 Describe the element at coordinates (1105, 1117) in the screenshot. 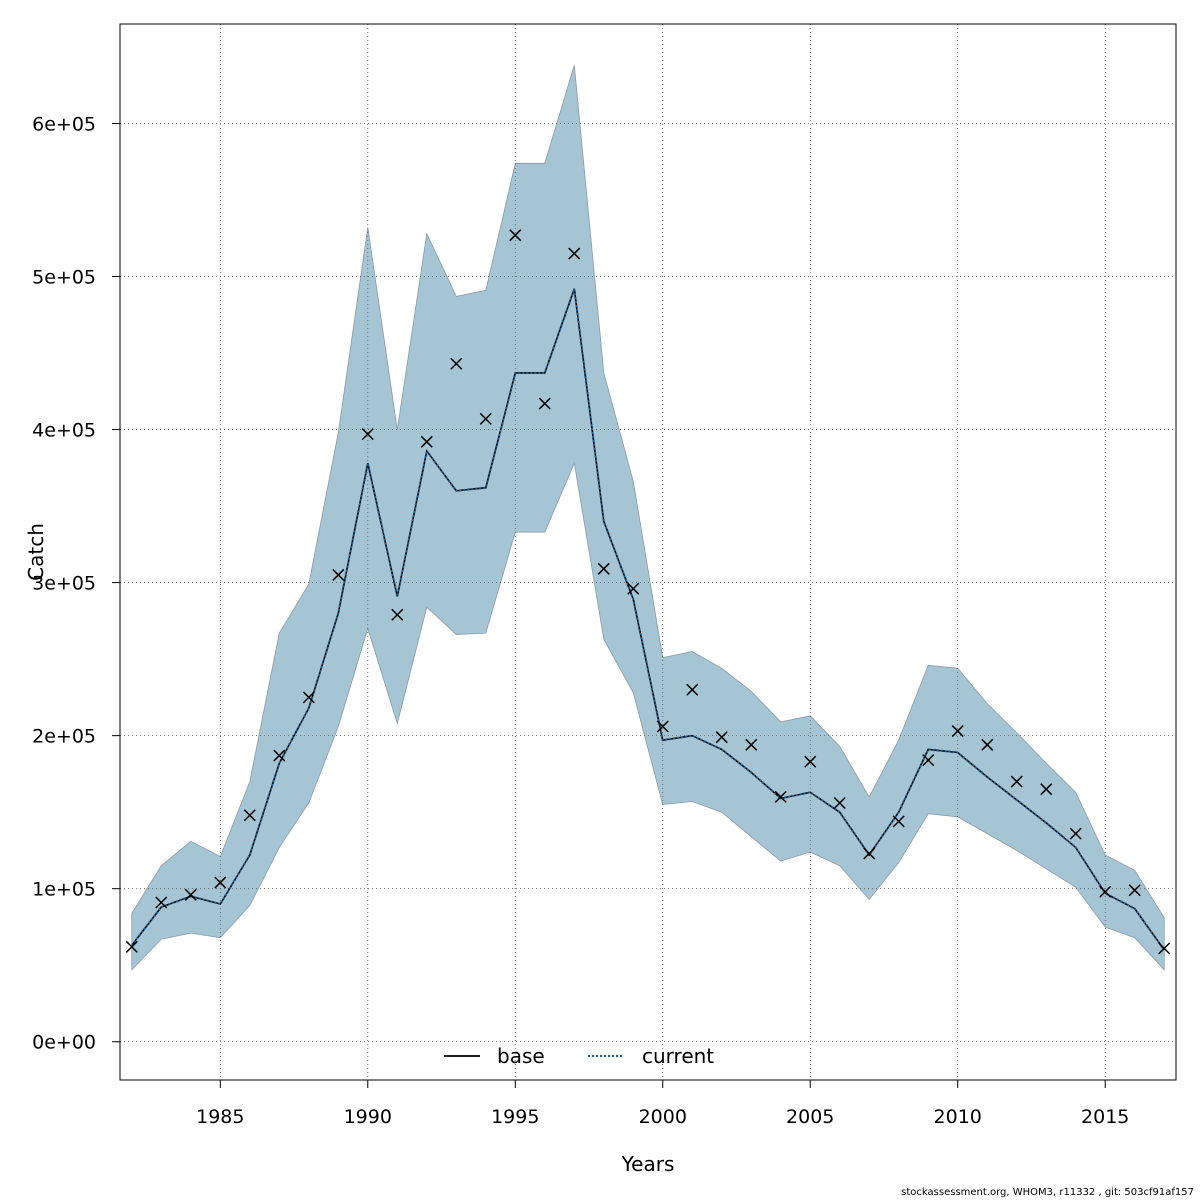

I see `x-tick-label: 2015` at that location.